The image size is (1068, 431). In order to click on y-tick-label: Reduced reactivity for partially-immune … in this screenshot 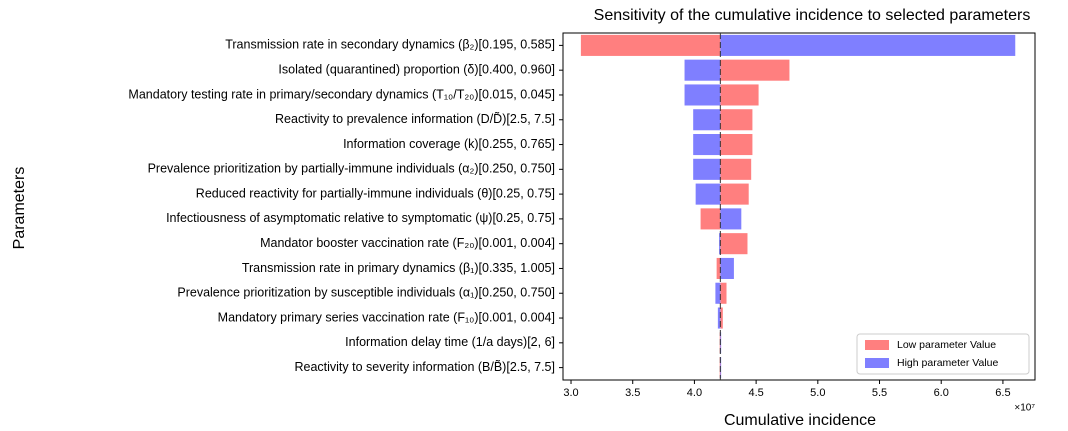, I will do `click(375, 193)`.